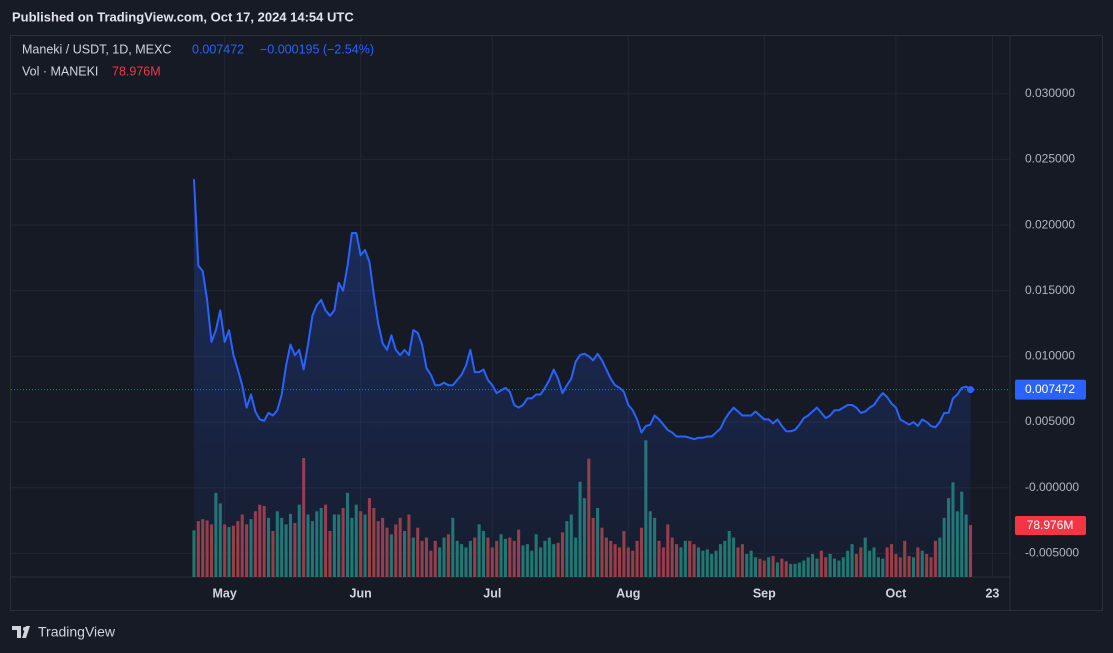  I want to click on price-tag-label: 0.007472, so click(1050, 389).